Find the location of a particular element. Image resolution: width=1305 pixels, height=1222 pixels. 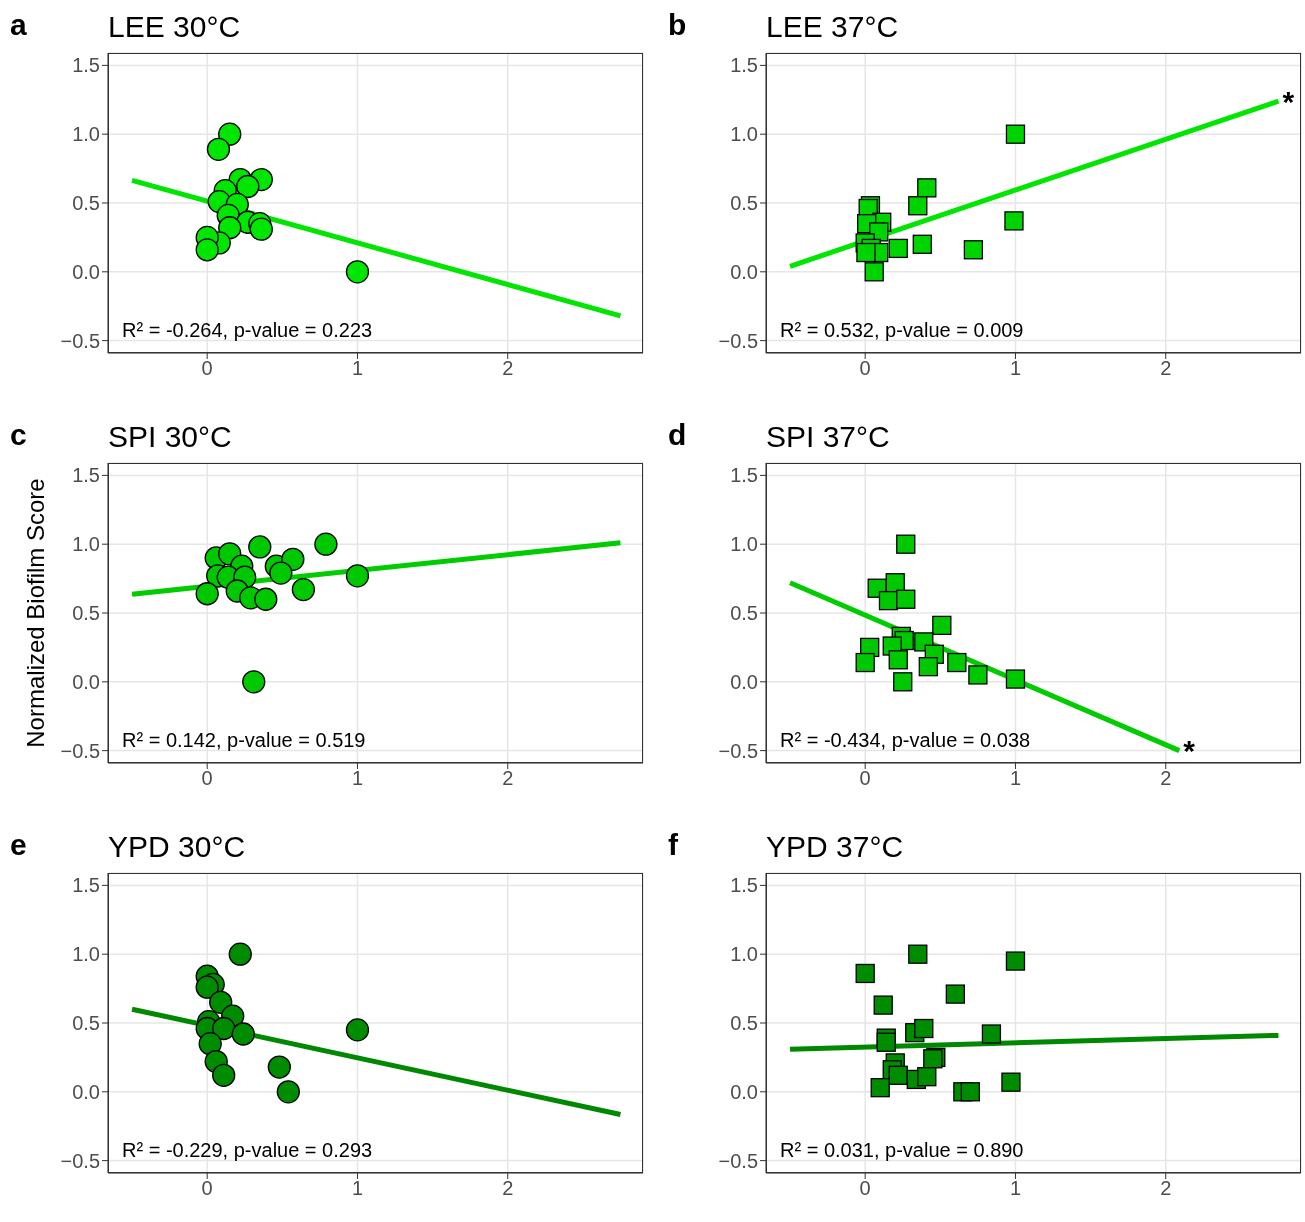

text: d is located at coordinates (677, 435).